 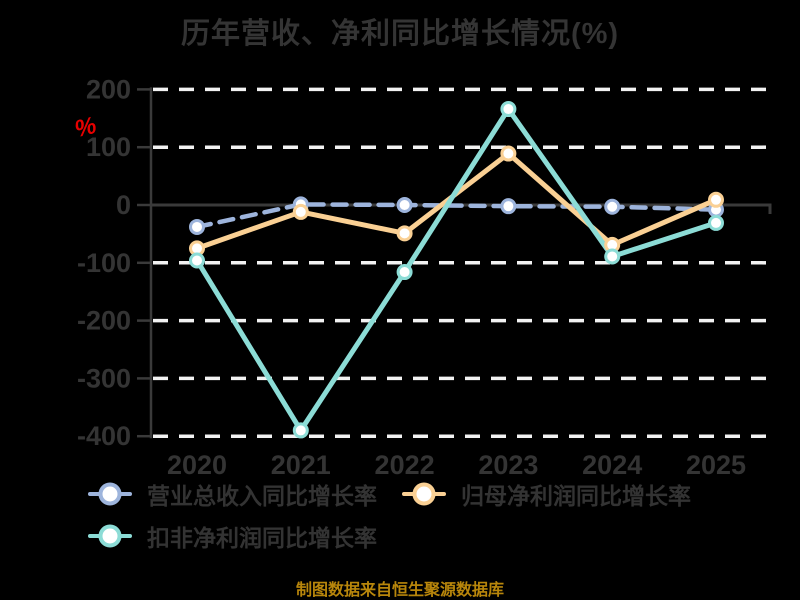 I want to click on y-tick-label: 0, so click(x=123, y=205).